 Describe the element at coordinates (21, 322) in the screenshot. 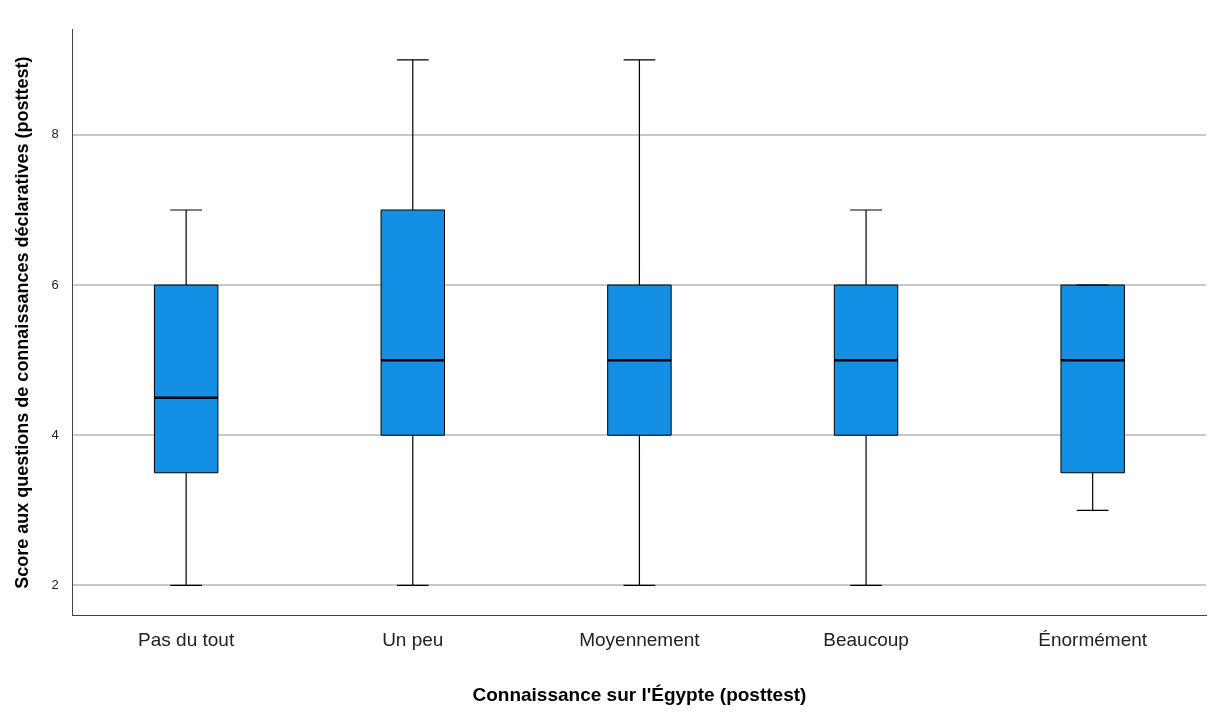

I see `y-axis-title: Score aux questions de connaissances déclaratives (posttest)` at that location.